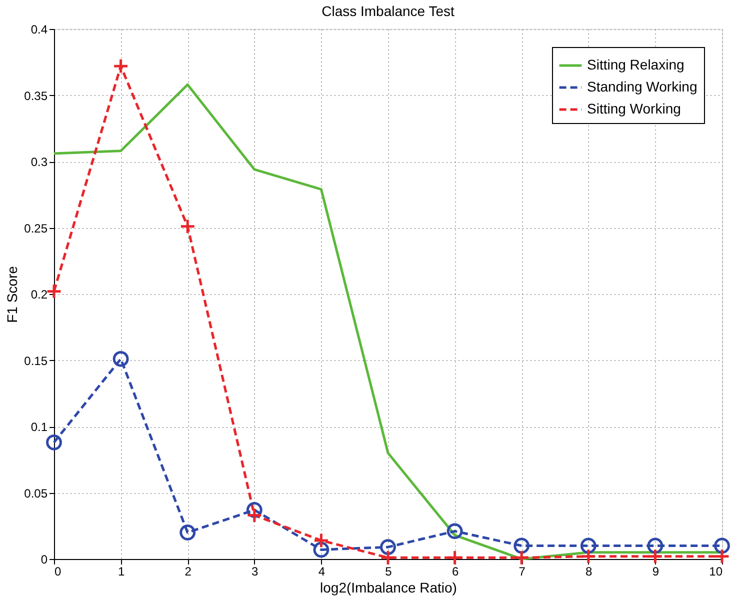 Image resolution: width=745 pixels, height=605 pixels. What do you see at coordinates (634, 108) in the screenshot?
I see `legend-label: Sitting Working` at bounding box center [634, 108].